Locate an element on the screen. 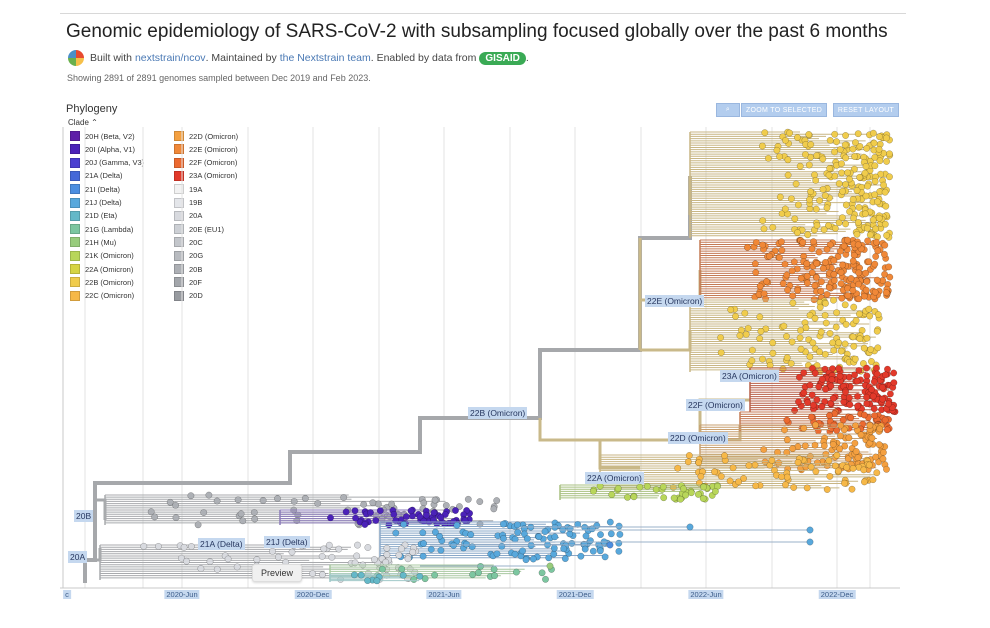 The image size is (990, 628). legend-item: 21A (Delta) is located at coordinates (96, 175).